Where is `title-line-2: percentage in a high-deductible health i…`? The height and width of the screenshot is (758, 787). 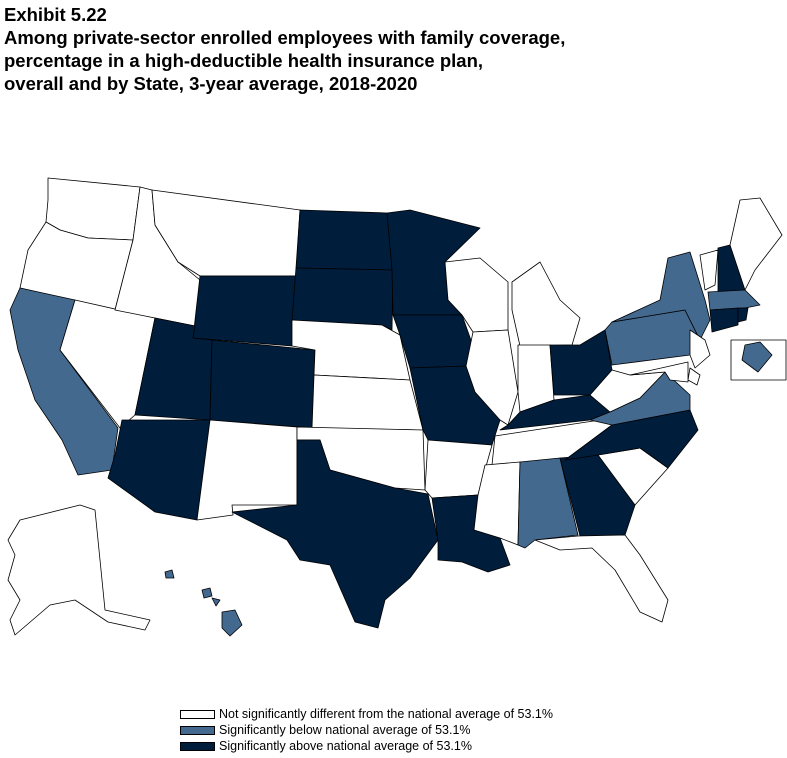 title-line-2: percentage in a high-deductible health i… is located at coordinates (244, 60).